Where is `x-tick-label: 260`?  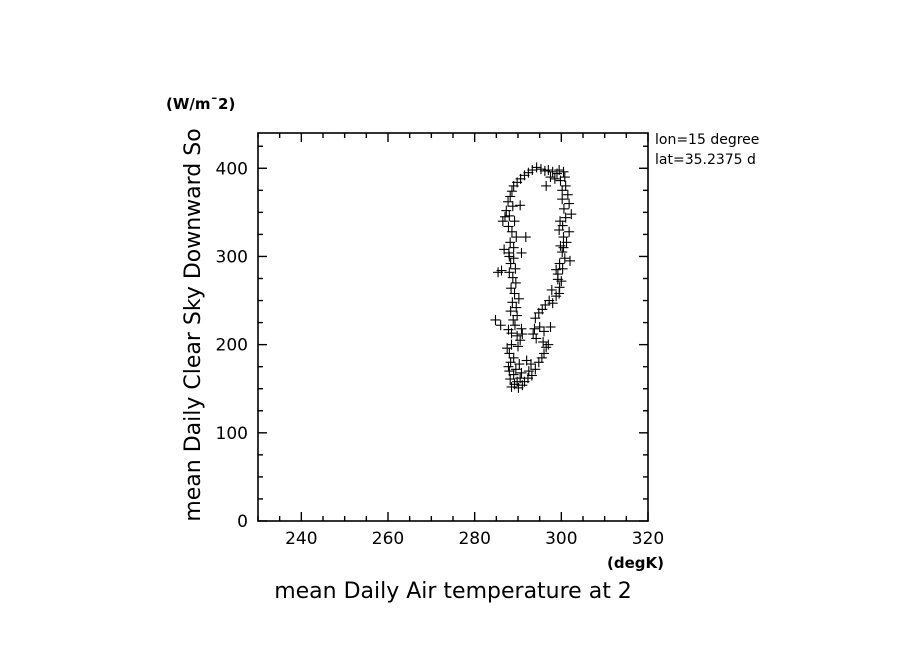 x-tick-label: 260 is located at coordinates (388, 539).